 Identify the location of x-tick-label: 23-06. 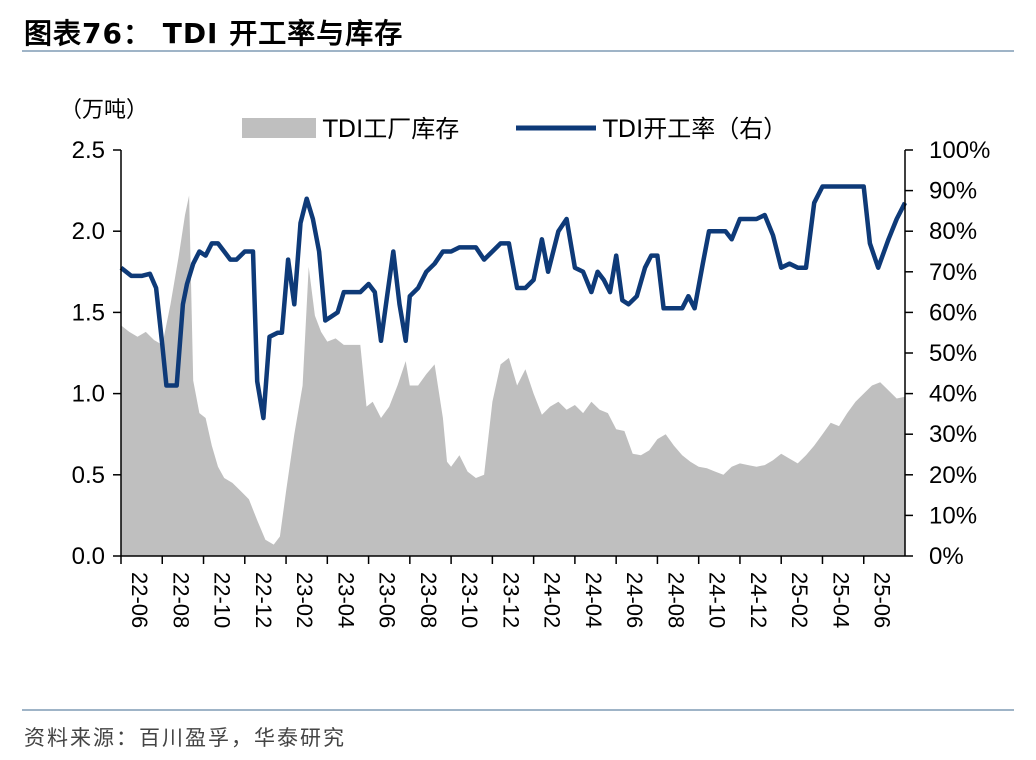
(387, 600).